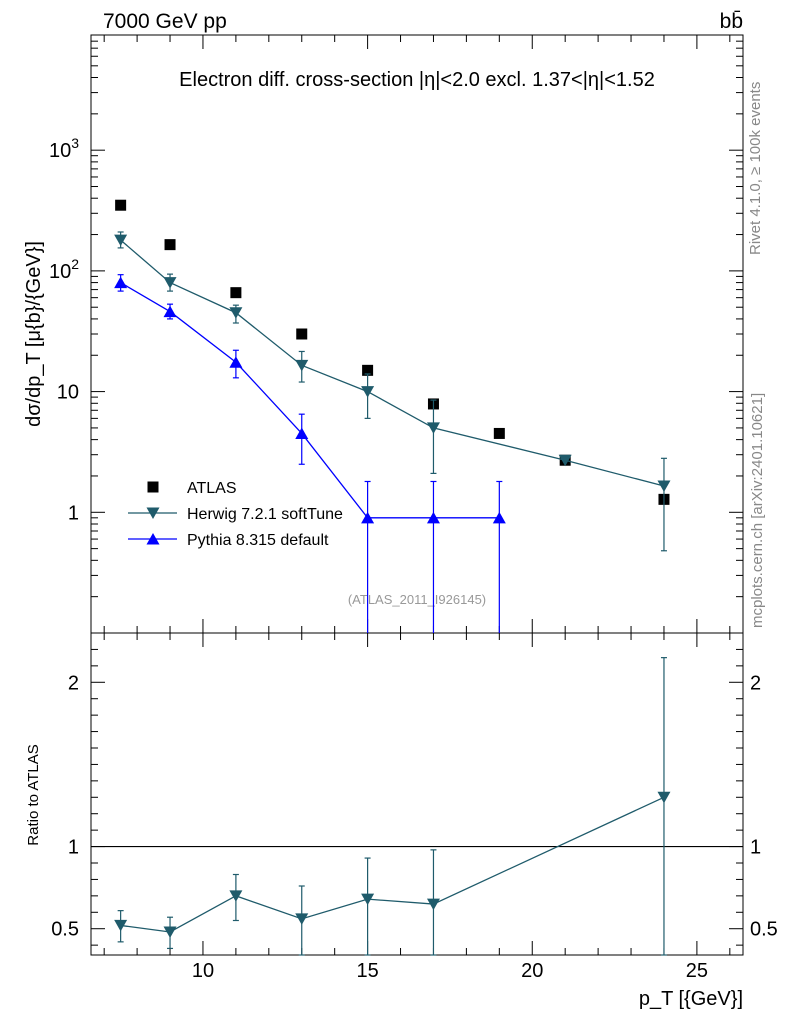 This screenshot has height=1024, width=786. I want to click on pythia-series-line, so click(310, 400).